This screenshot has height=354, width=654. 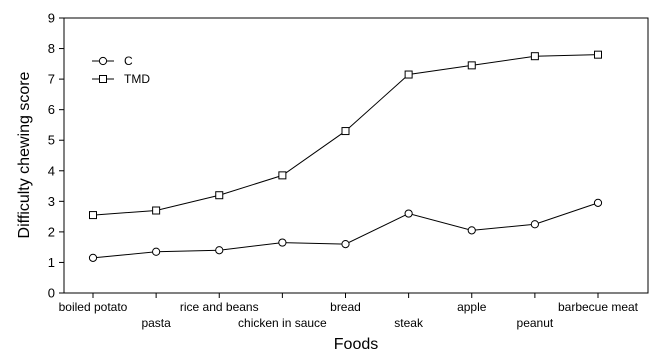 What do you see at coordinates (472, 307) in the screenshot?
I see `x-tick-label: apple` at bounding box center [472, 307].